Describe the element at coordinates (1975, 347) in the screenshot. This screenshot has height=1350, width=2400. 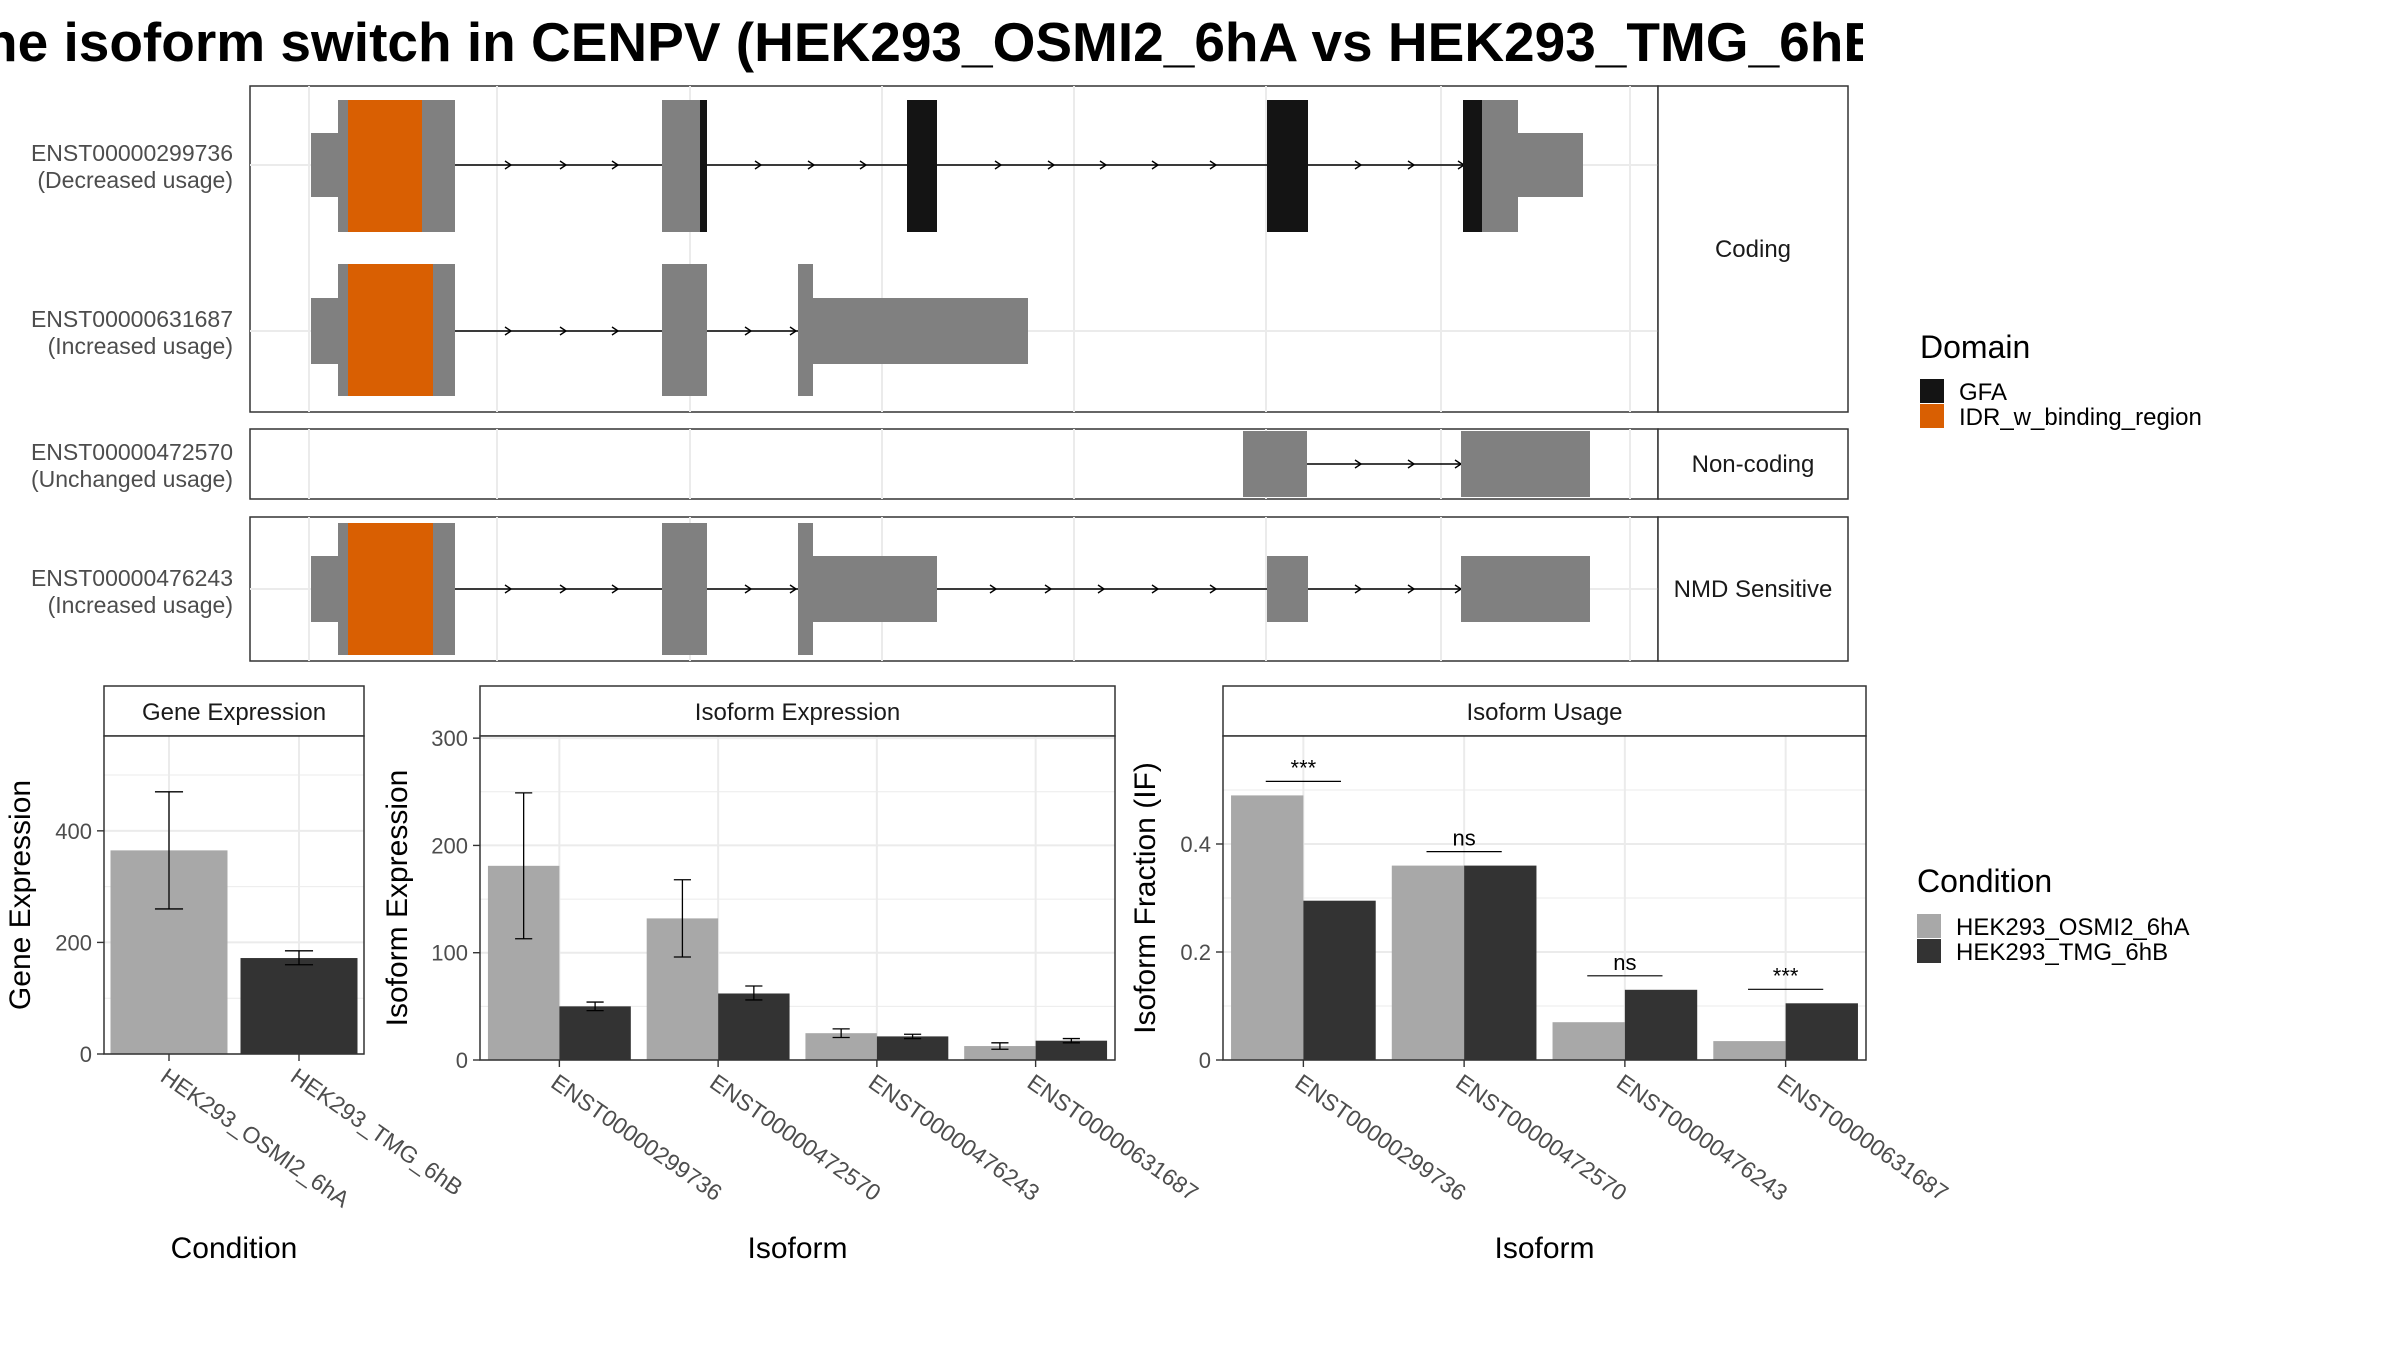
I see `domain-legend-title: Domain` at that location.